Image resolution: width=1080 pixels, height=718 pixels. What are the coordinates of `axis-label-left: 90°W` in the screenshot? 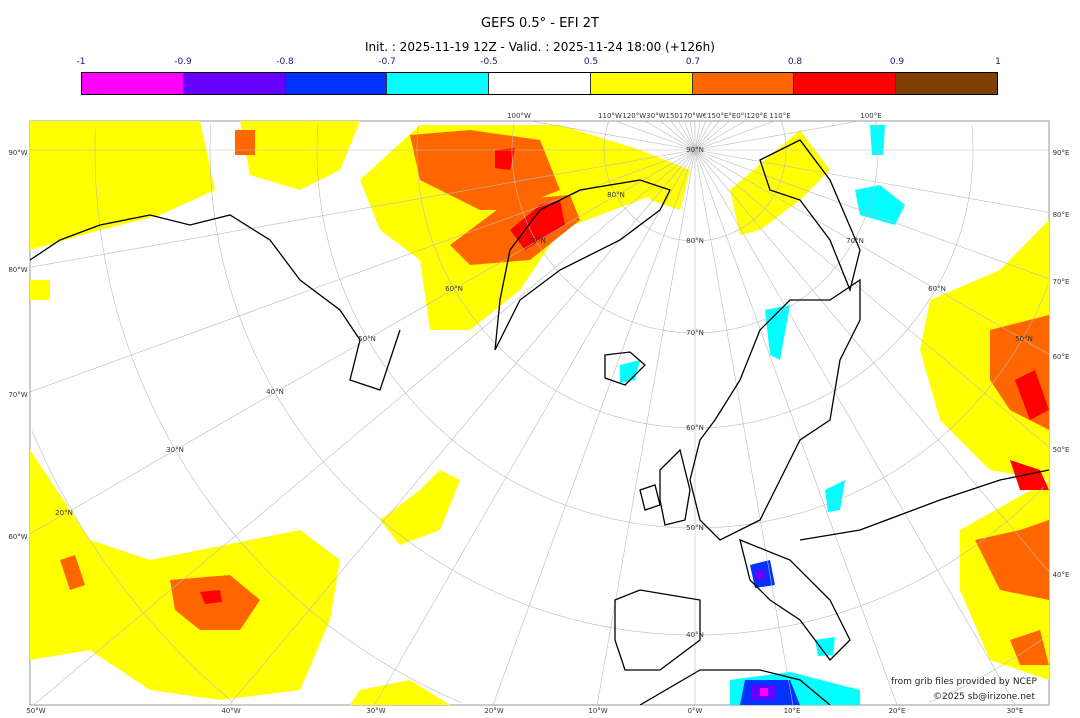 It's located at (18, 153).